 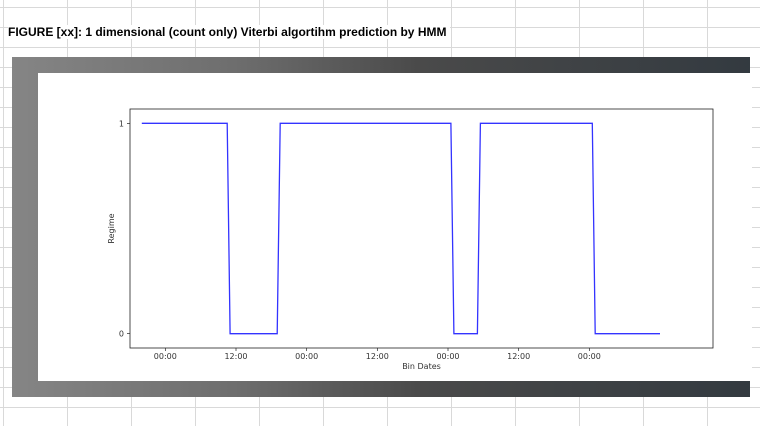 What do you see at coordinates (111, 228) in the screenshot?
I see `y-axis-label: Regime` at bounding box center [111, 228].